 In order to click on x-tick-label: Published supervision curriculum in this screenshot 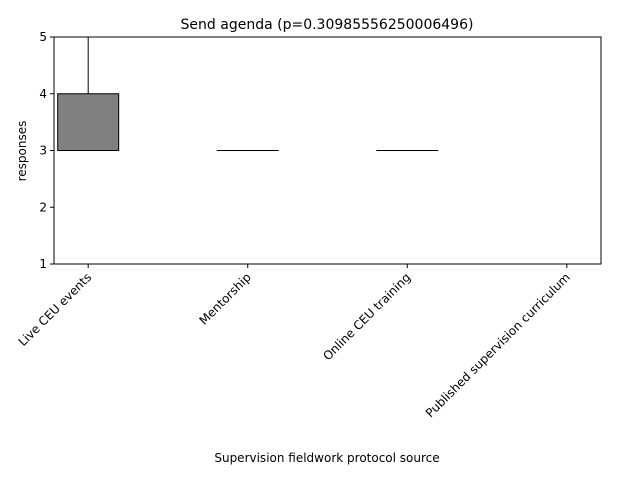, I will do `click(498, 345)`.